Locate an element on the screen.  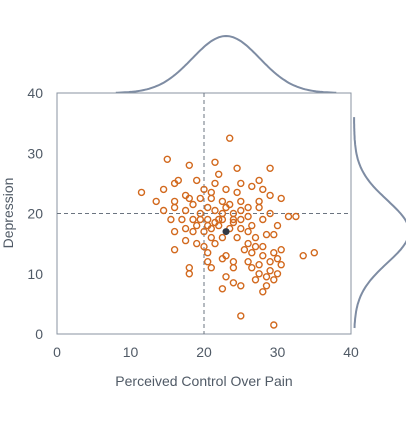
y-tick-label: 20 is located at coordinates (35, 214).